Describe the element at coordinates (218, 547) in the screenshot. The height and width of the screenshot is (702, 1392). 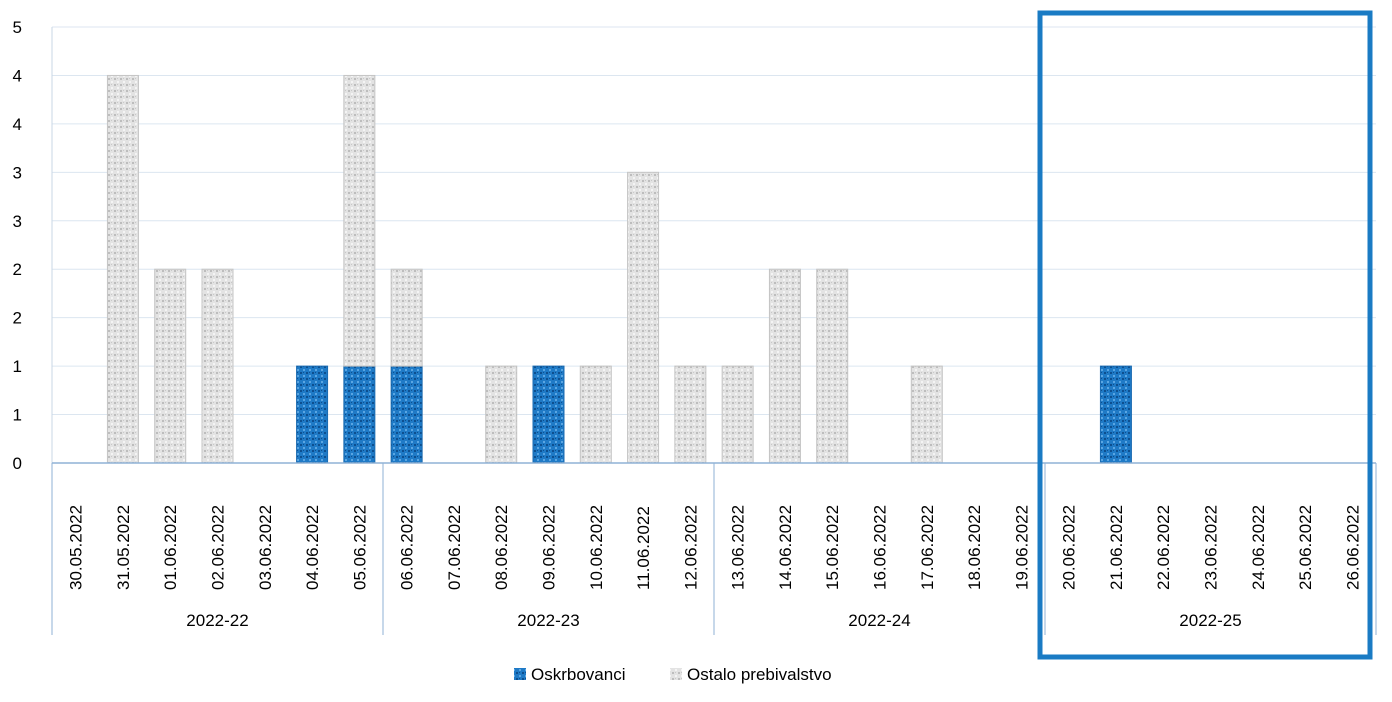
I see `x-tick-label: 02.06.2022` at that location.